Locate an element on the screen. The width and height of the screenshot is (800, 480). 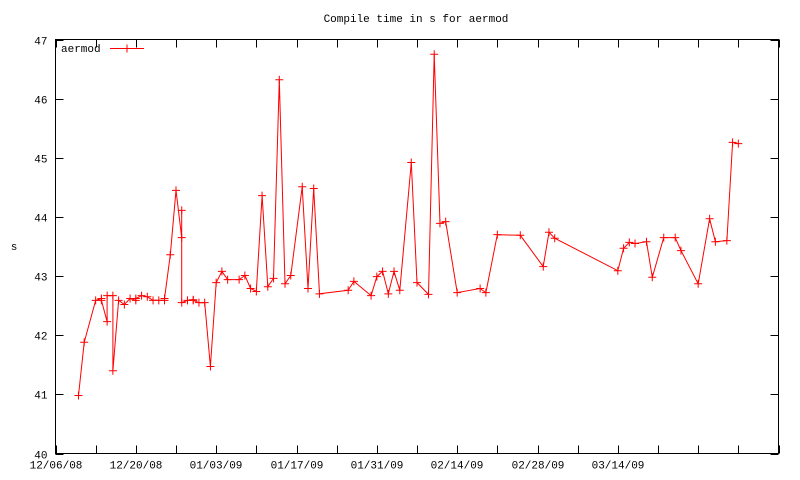
legend-label-aermod: aermod is located at coordinates (81, 50).